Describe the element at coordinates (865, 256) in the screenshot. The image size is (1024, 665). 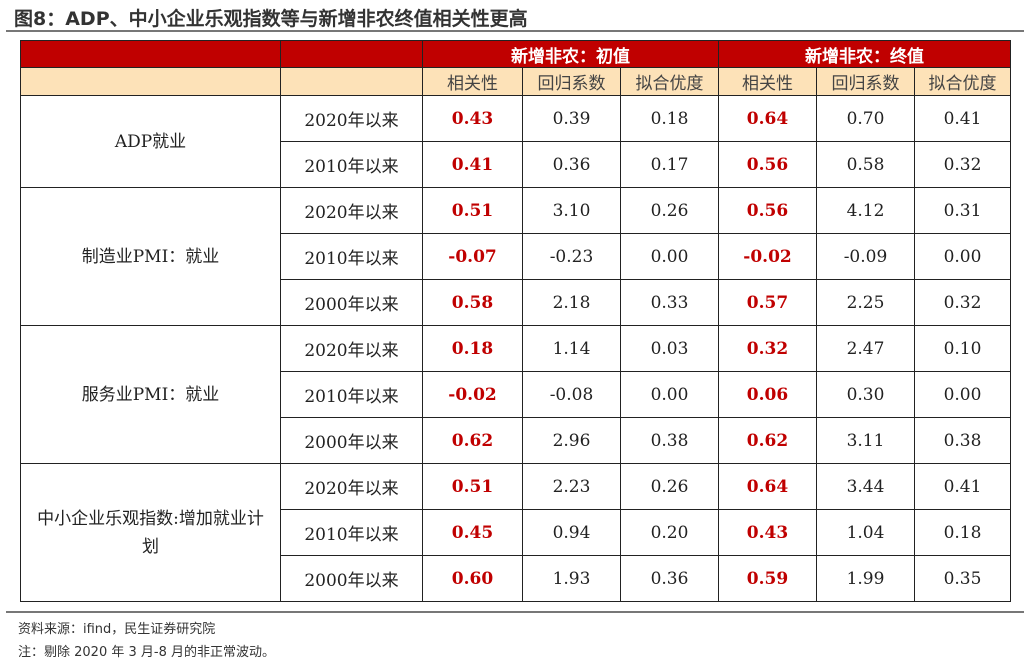
I see `value-cell: -0.09` at that location.